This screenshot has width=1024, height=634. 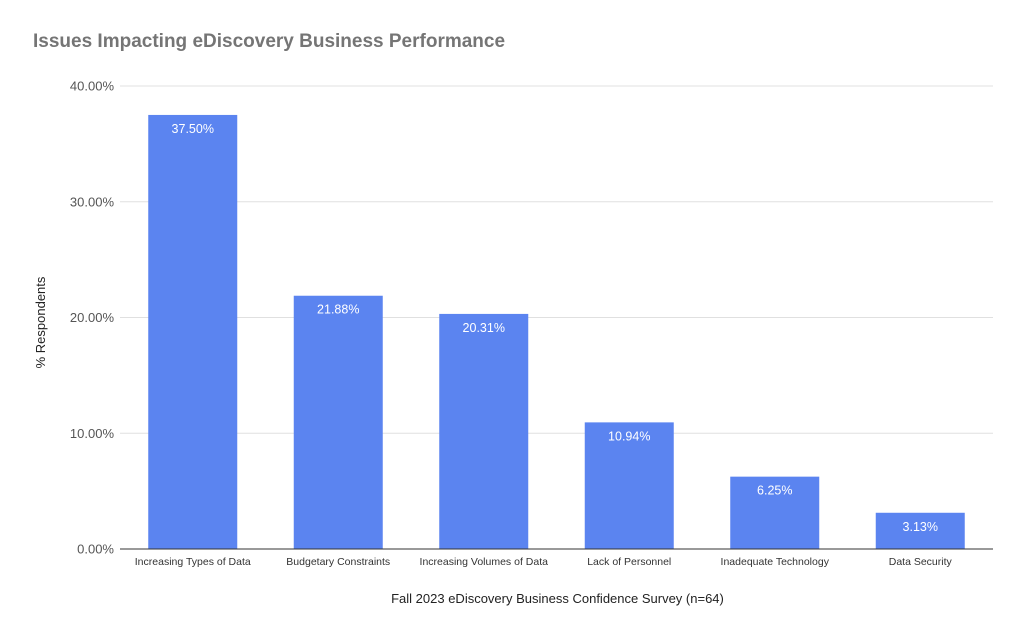 I want to click on y-tick-label: 10.00%, so click(x=92, y=433).